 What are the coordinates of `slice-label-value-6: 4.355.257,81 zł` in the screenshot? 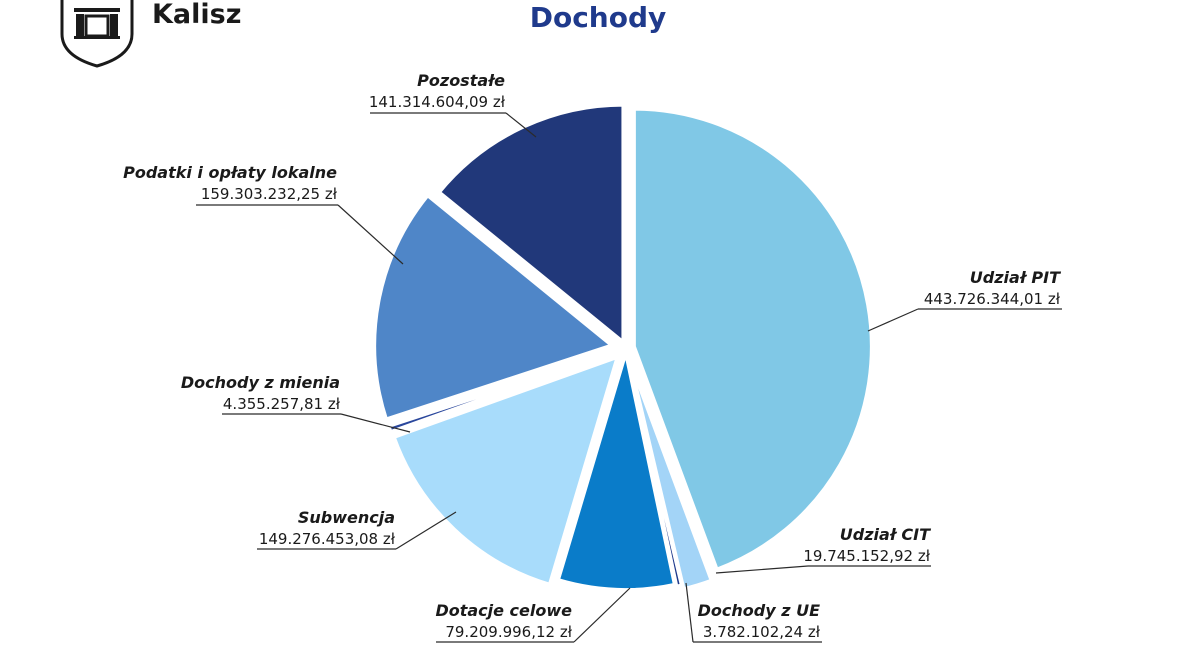 It's located at (282, 404).